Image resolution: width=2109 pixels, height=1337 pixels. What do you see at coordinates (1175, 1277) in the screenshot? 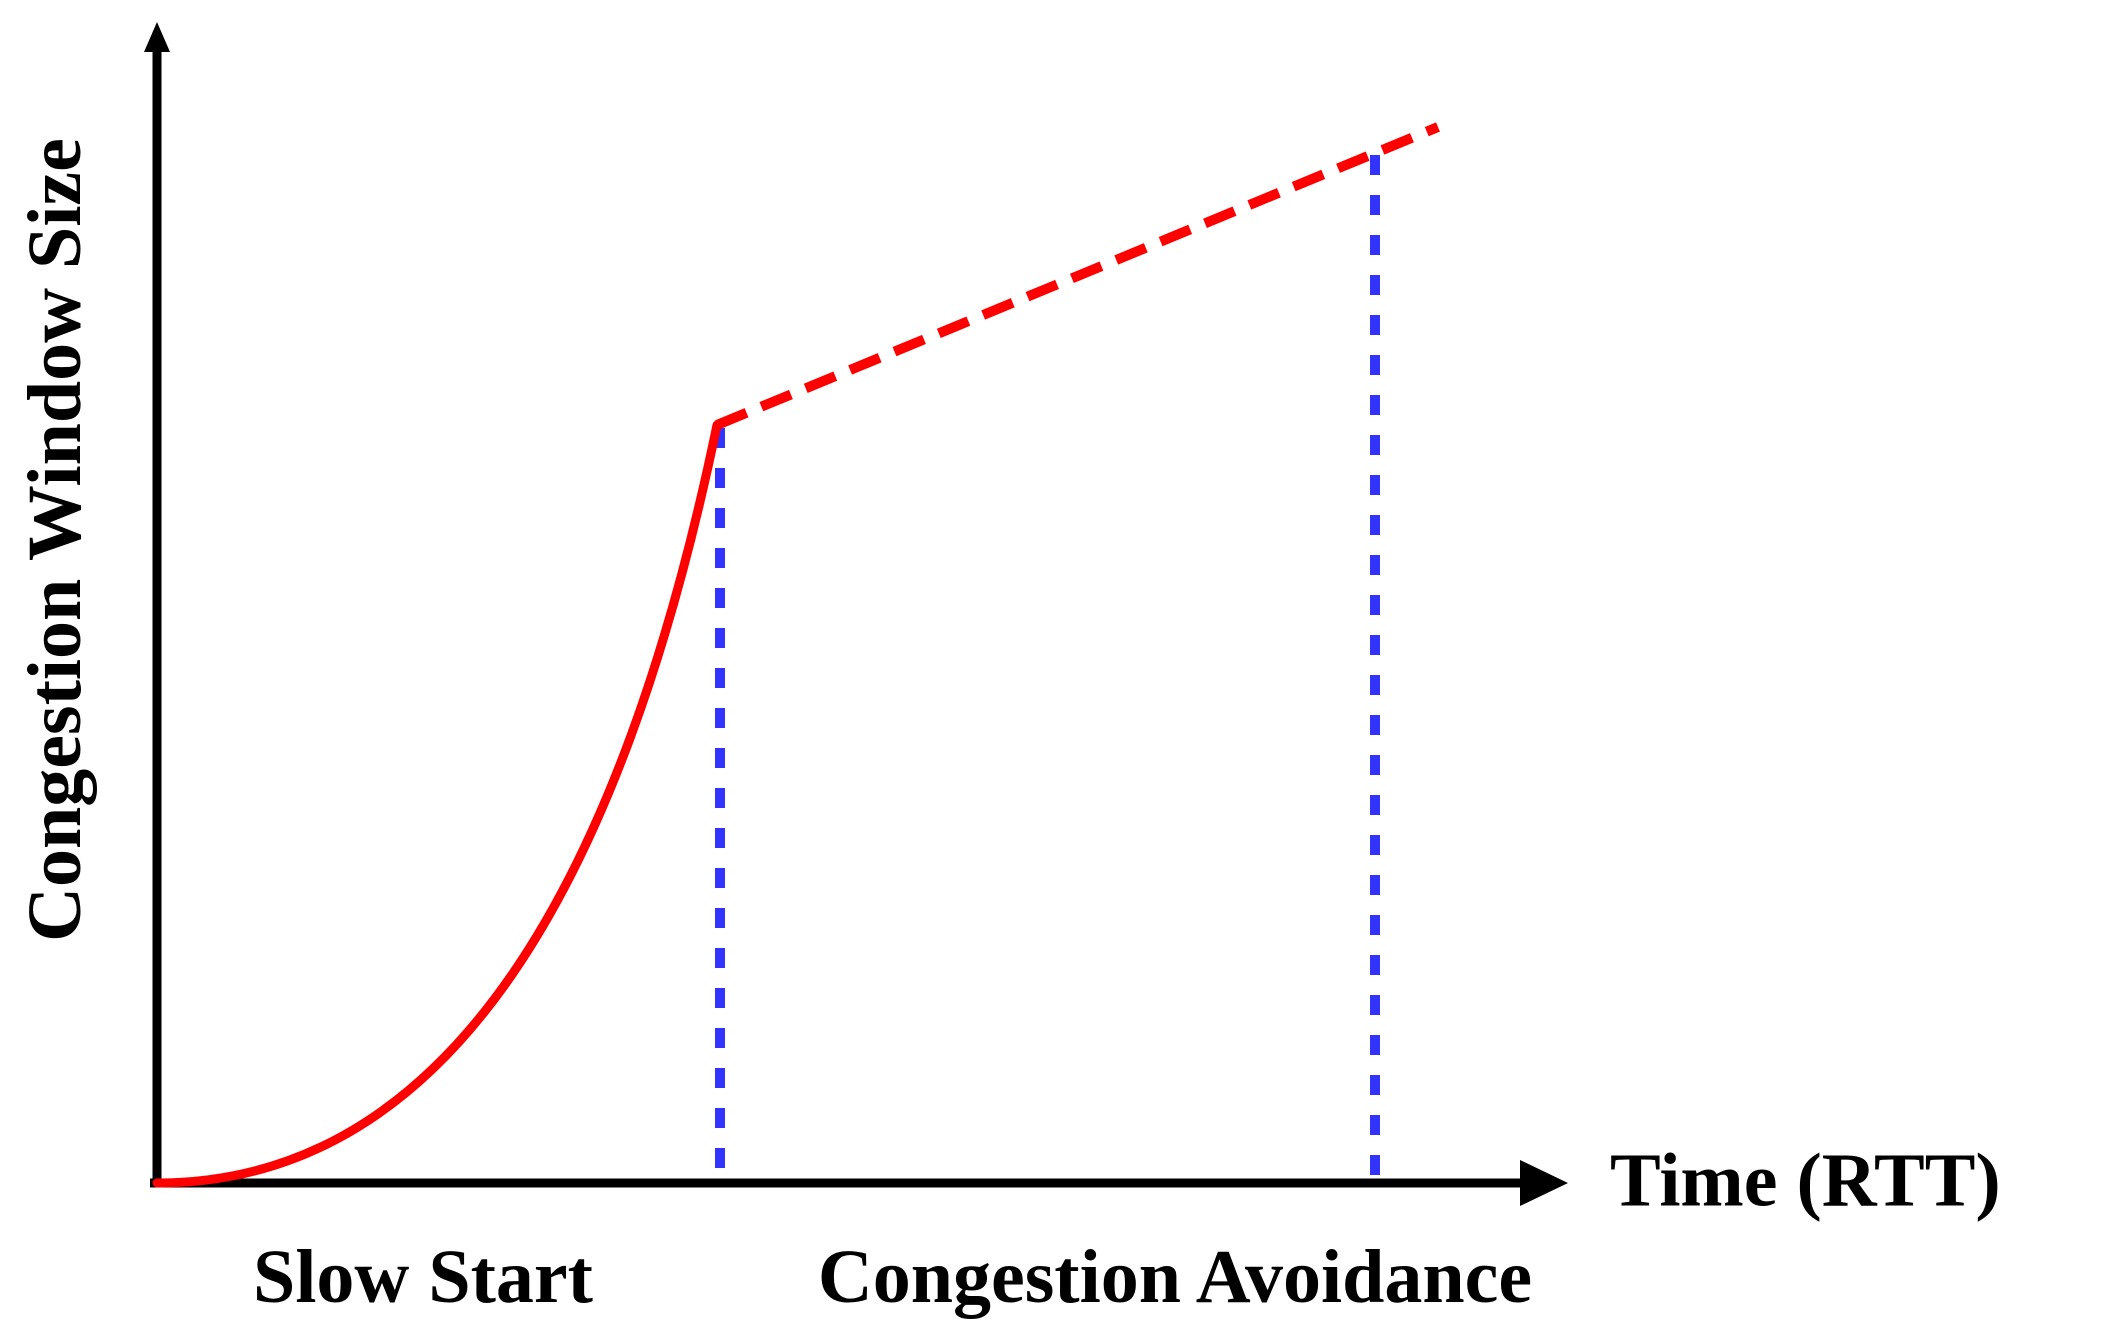
I see `phase-label-congestion-avoidance: Congestion Avoidance` at bounding box center [1175, 1277].